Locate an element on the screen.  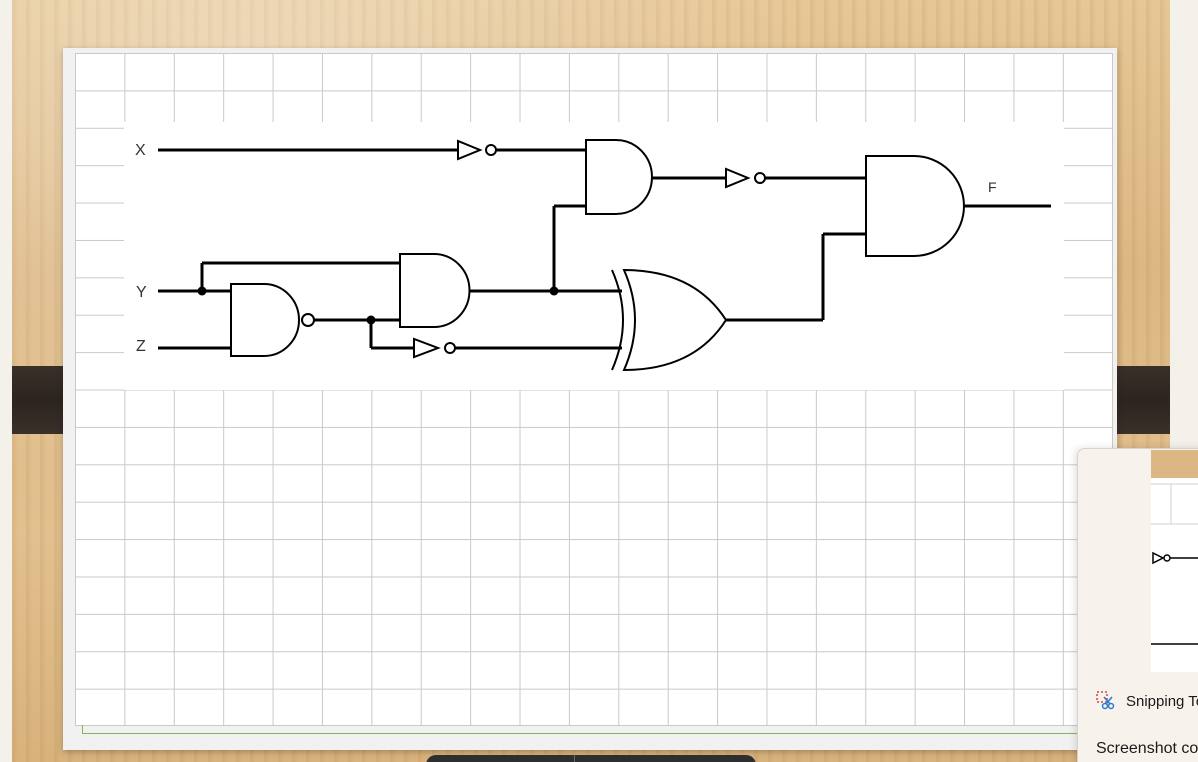
not-gate-x is located at coordinates (470, 150).